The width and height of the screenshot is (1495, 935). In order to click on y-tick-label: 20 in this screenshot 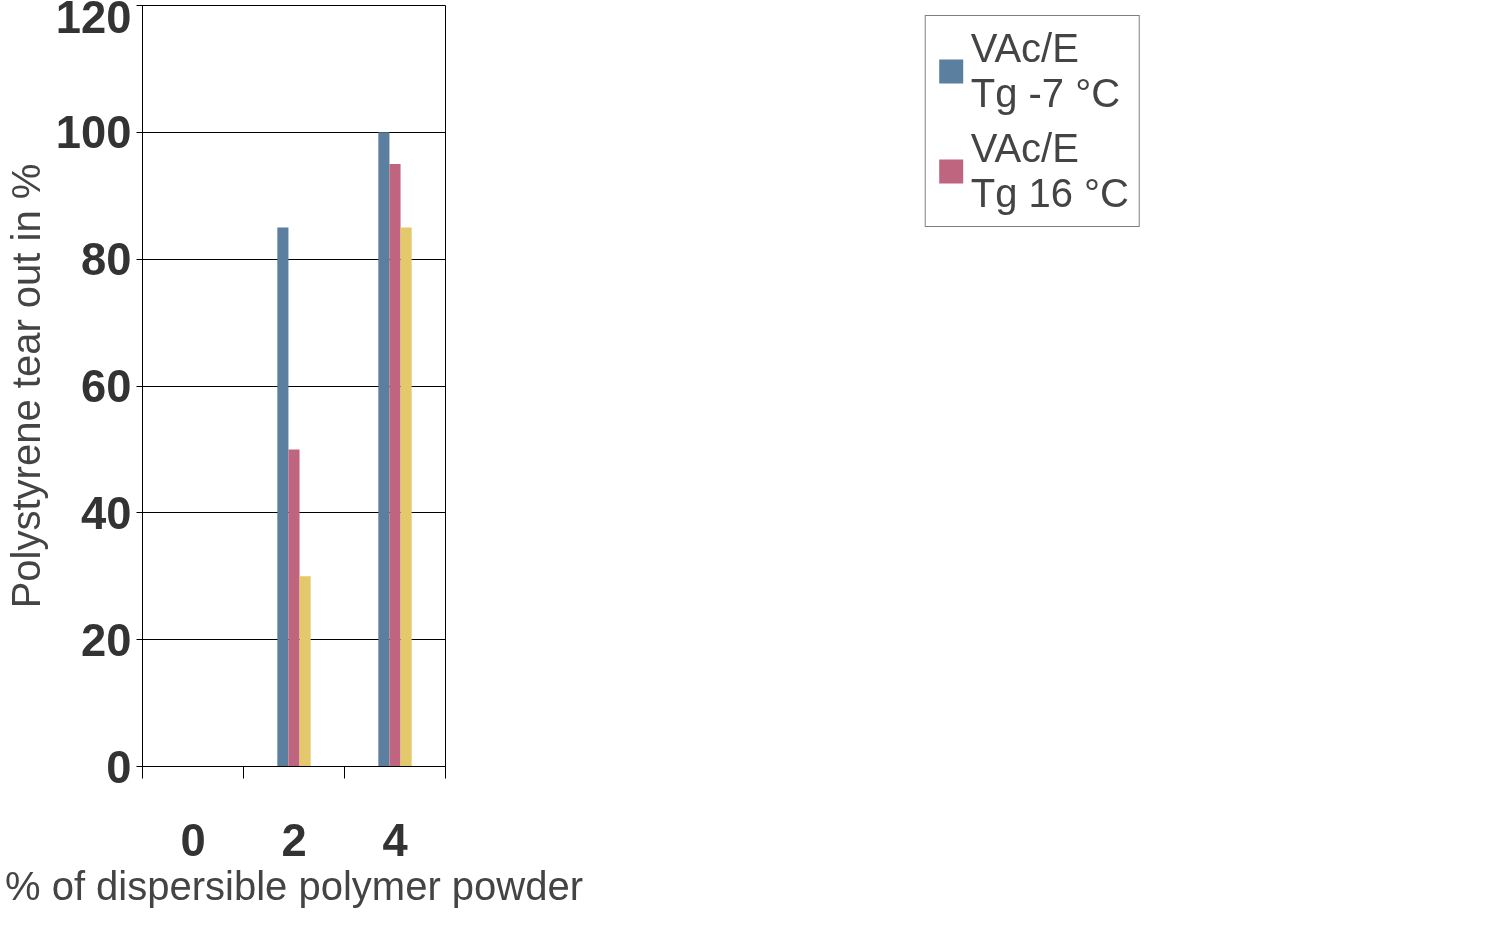, I will do `click(106, 640)`.